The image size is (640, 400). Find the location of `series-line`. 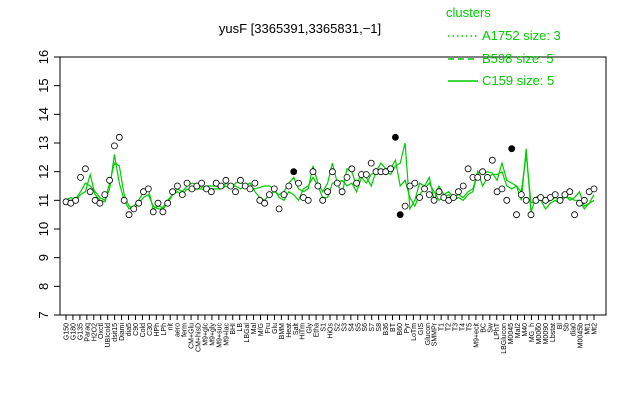

series-line is located at coordinates (330, 177).